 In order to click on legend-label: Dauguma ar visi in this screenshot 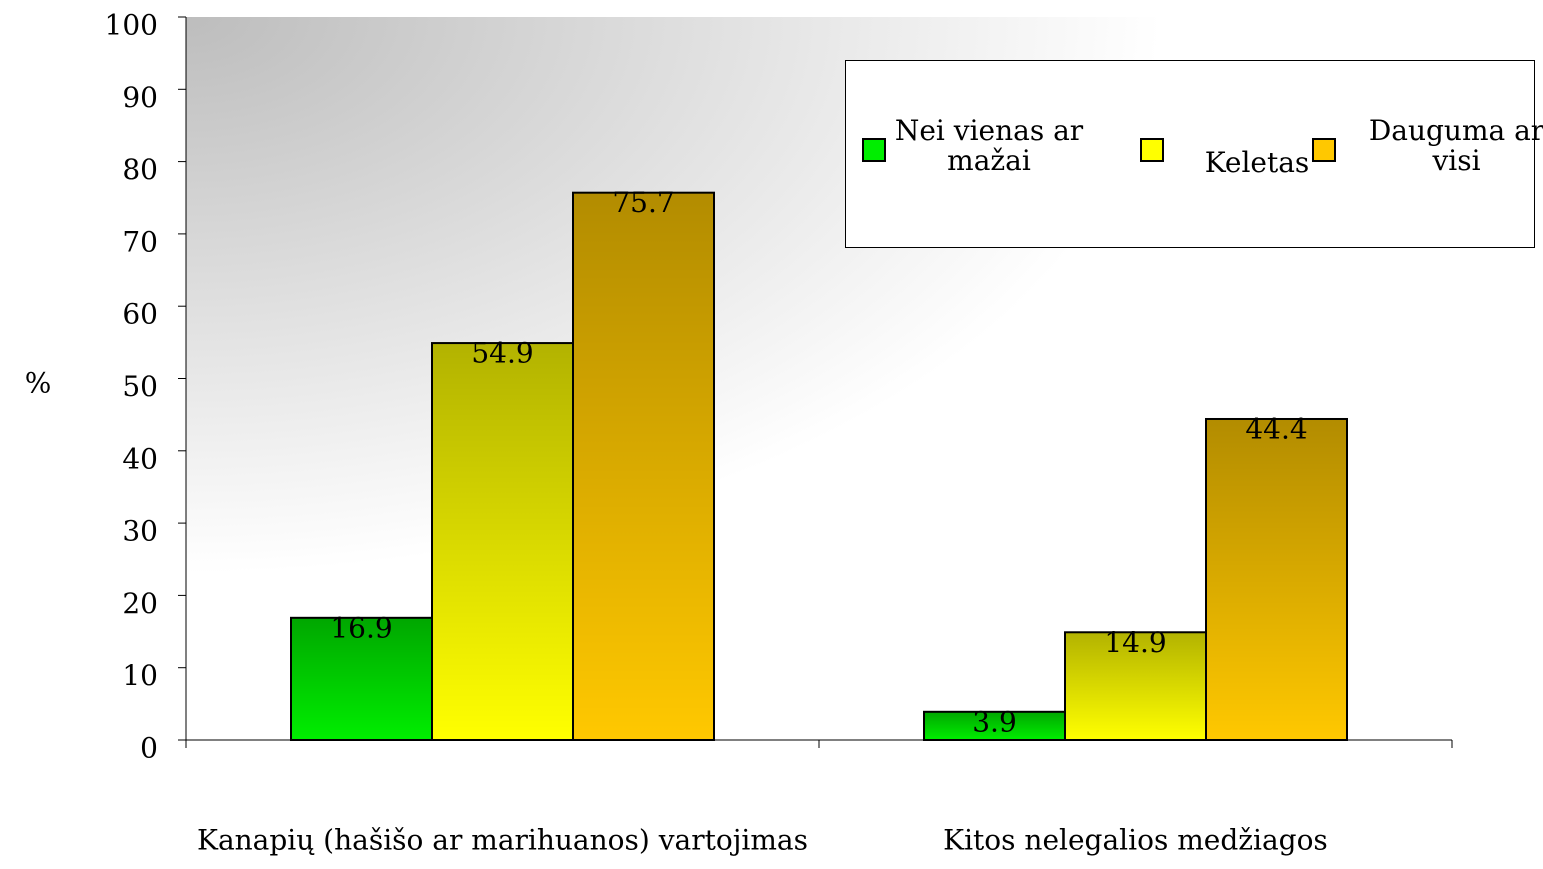, I will do `click(1455, 145)`.